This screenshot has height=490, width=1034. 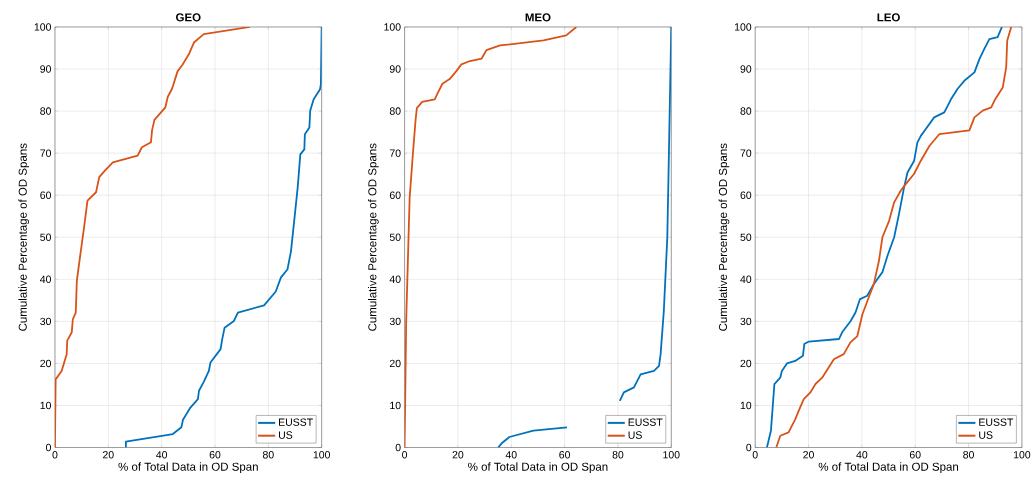 I want to click on chart-title: GEO, so click(x=188, y=17).